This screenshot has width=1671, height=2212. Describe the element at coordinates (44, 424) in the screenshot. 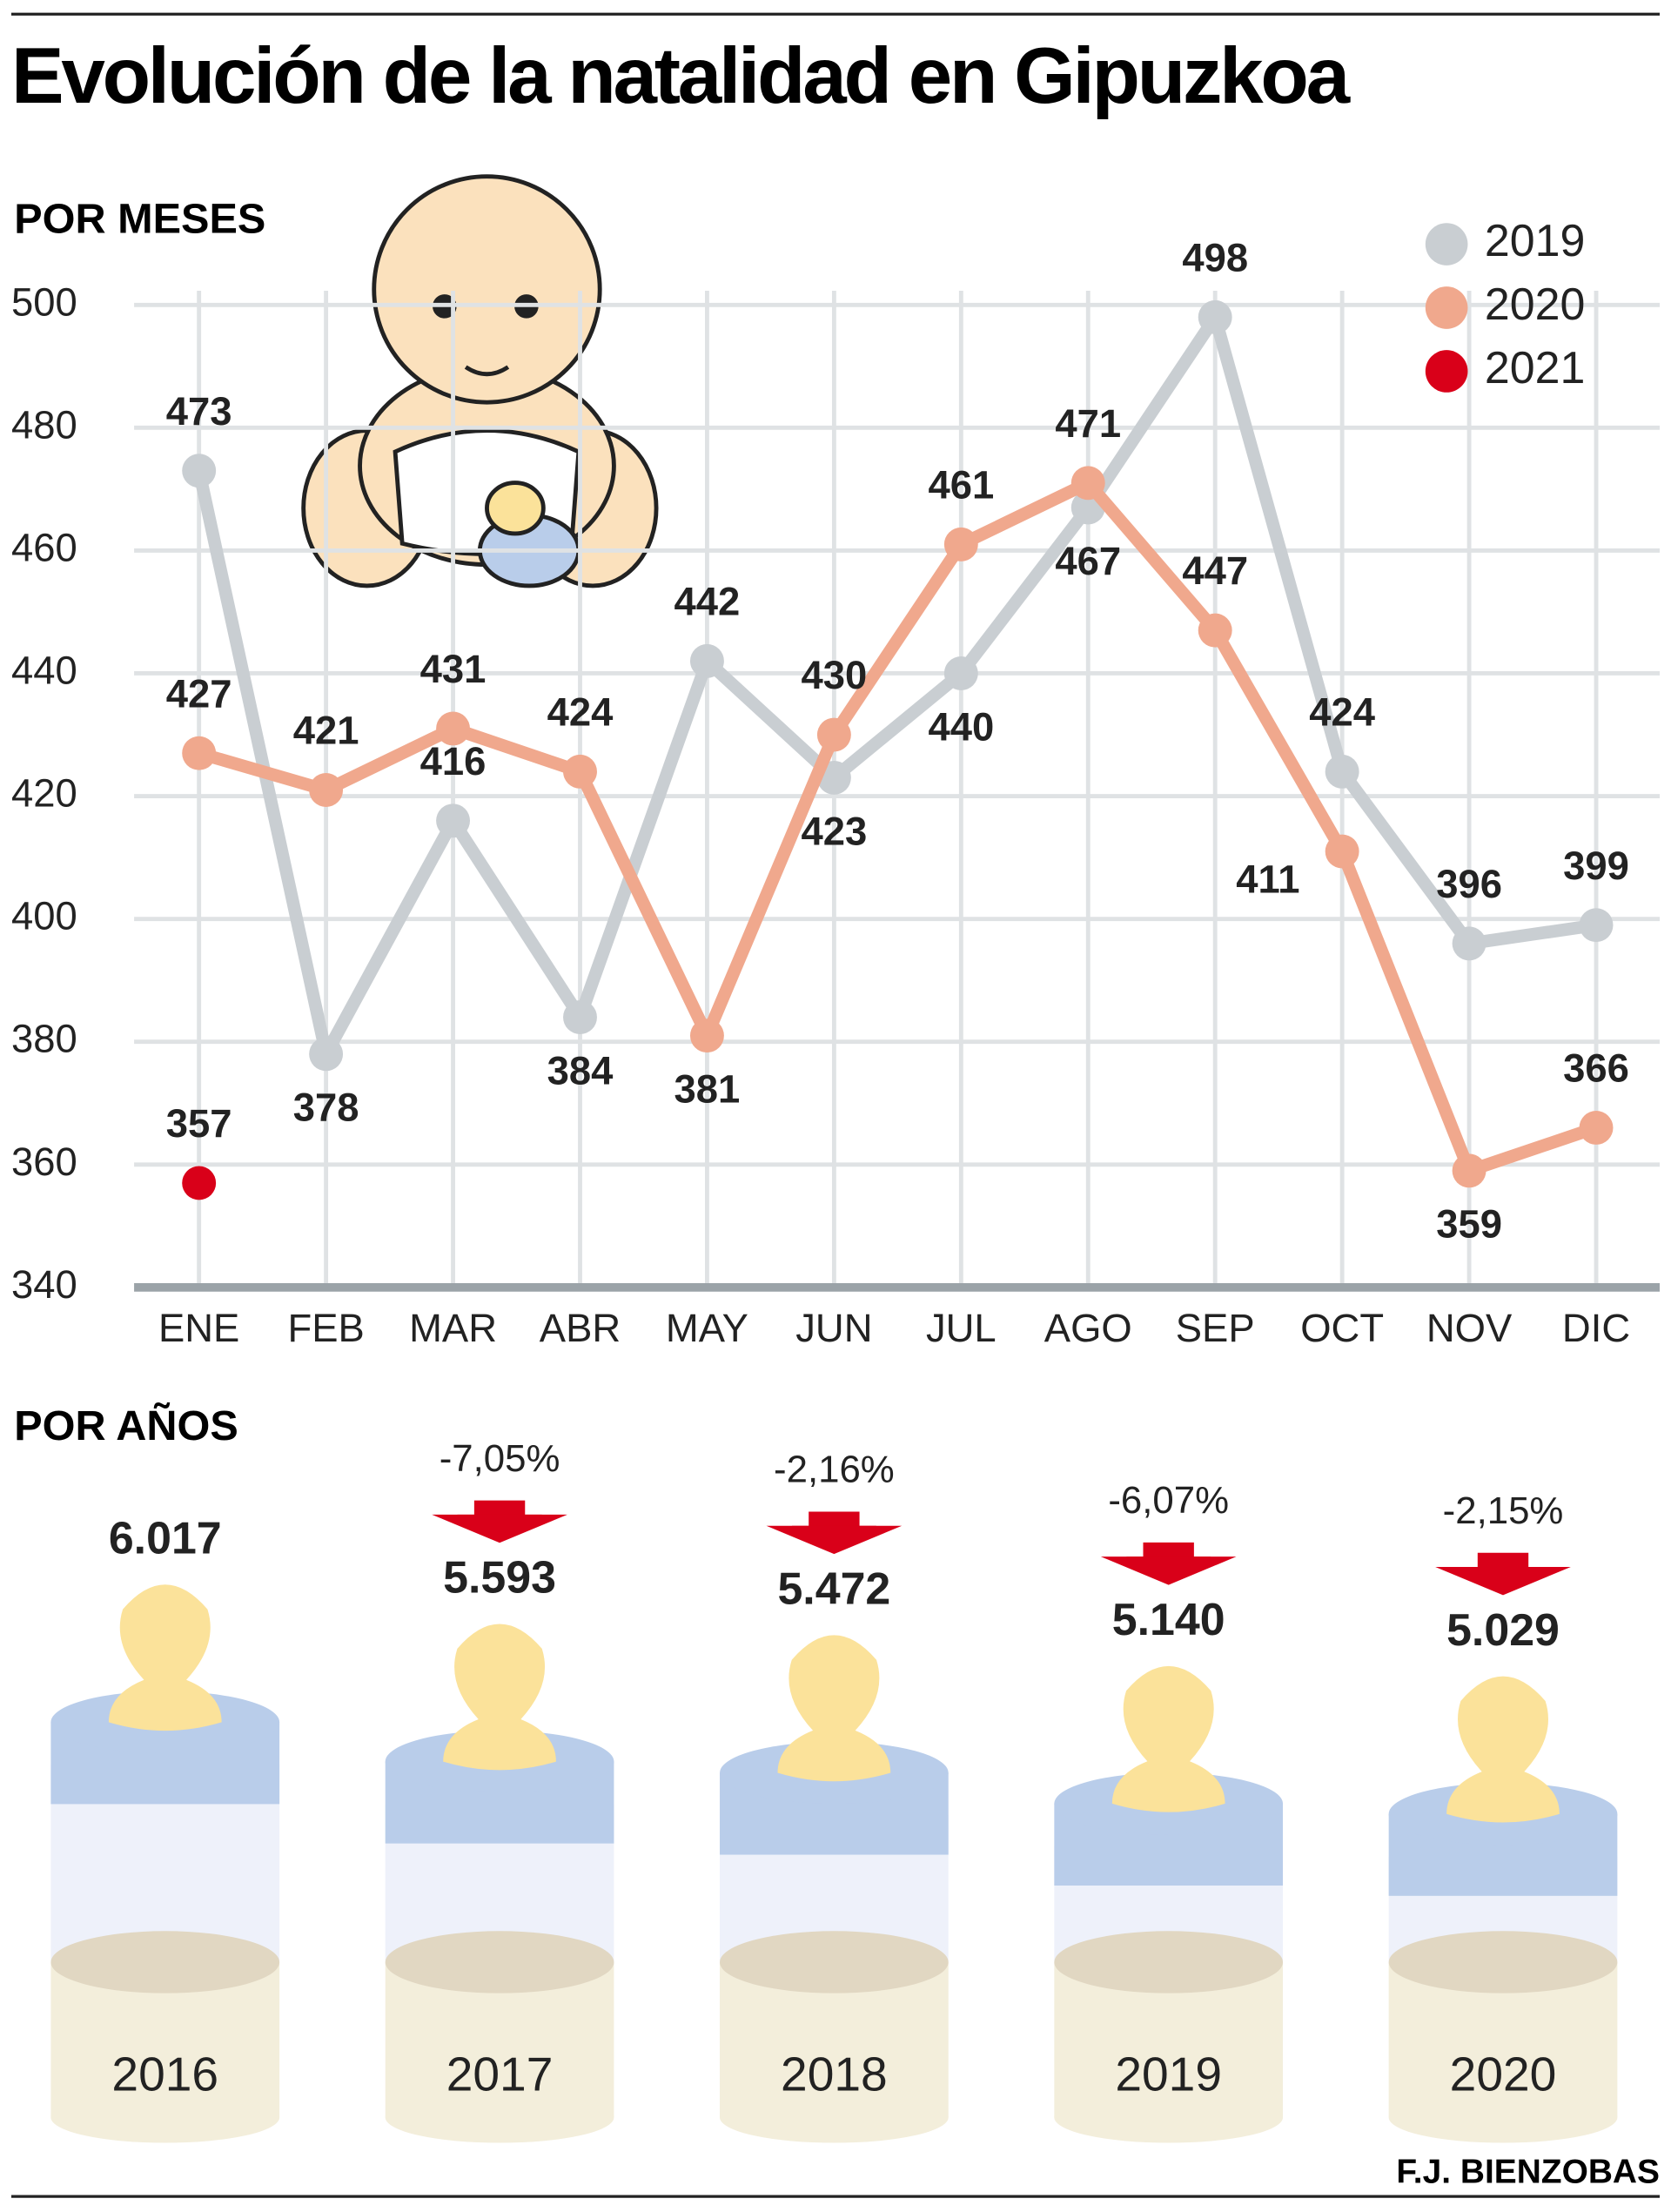

I see `y-tick-label: 480` at that location.